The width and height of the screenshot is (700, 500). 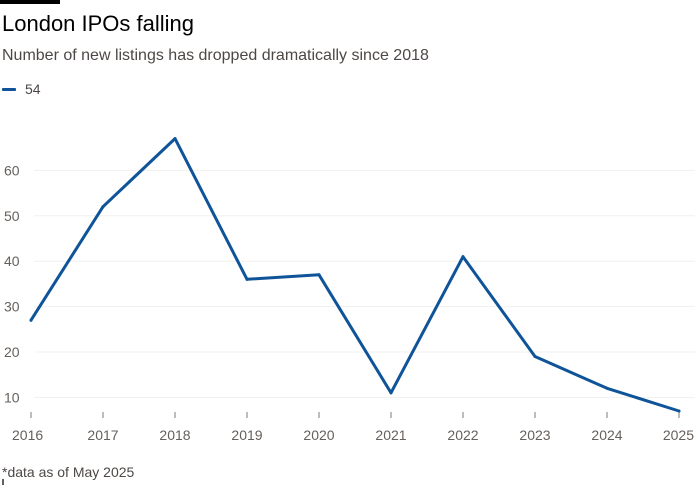 What do you see at coordinates (30, 2) in the screenshot?
I see `brand-bar` at bounding box center [30, 2].